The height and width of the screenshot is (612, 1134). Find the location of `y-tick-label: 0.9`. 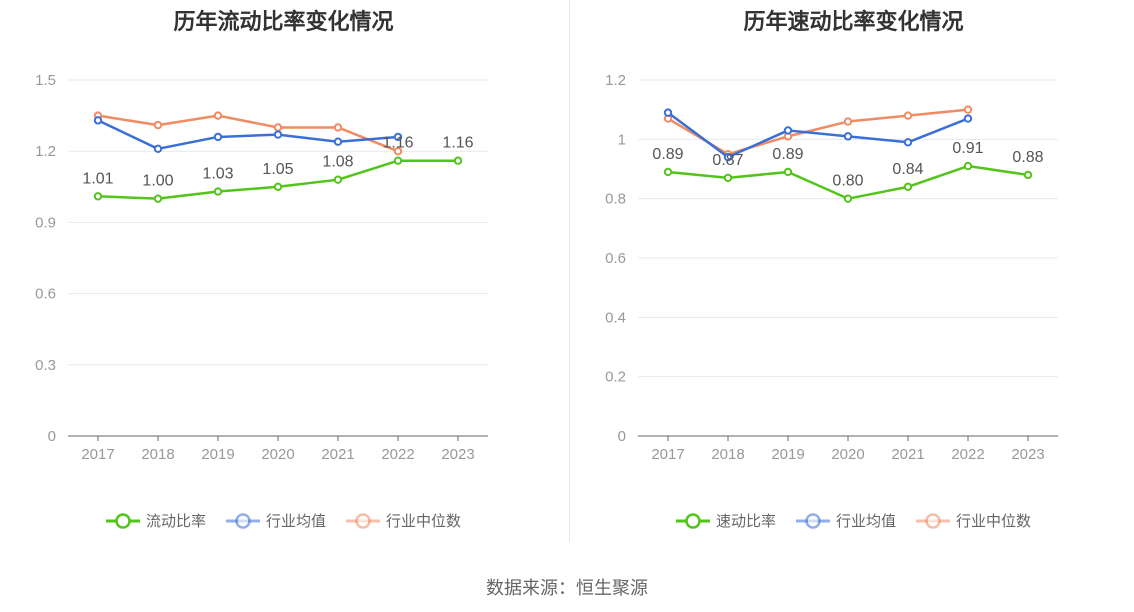

y-tick-label: 0.9 is located at coordinates (45, 222).